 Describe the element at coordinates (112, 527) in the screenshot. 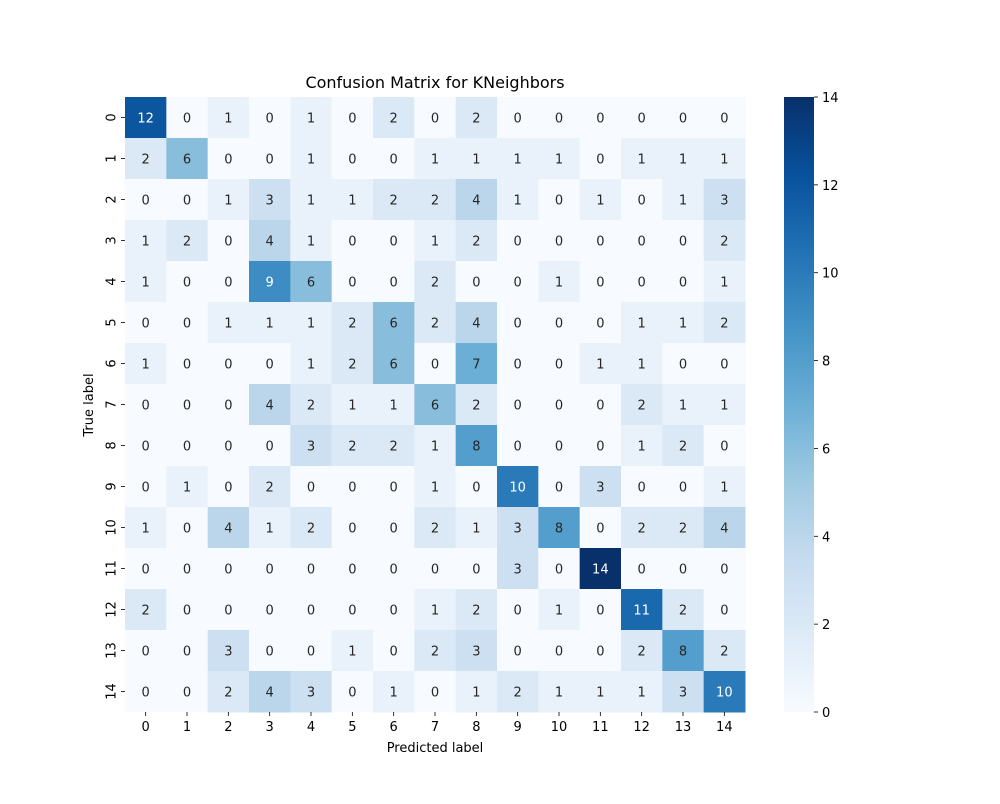

I see `y-tick-label: 10` at that location.